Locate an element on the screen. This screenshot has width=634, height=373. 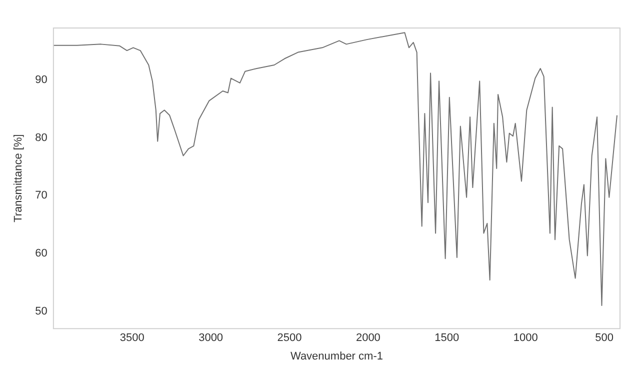
y-tick-label: 50 is located at coordinates (41, 311).